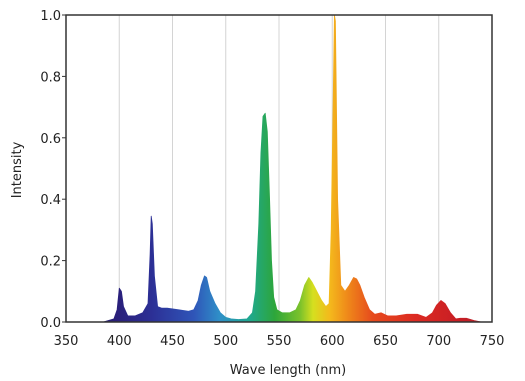 The image size is (525, 381). What do you see at coordinates (332, 341) in the screenshot?
I see `x-tick-label: 600` at bounding box center [332, 341].